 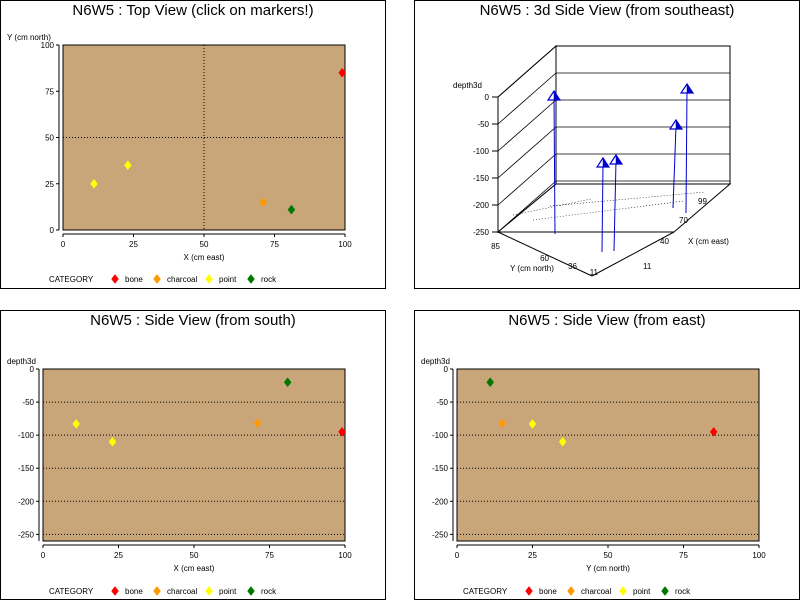 What do you see at coordinates (481, 205) in the screenshot?
I see `z-tick-label: -200` at bounding box center [481, 205].